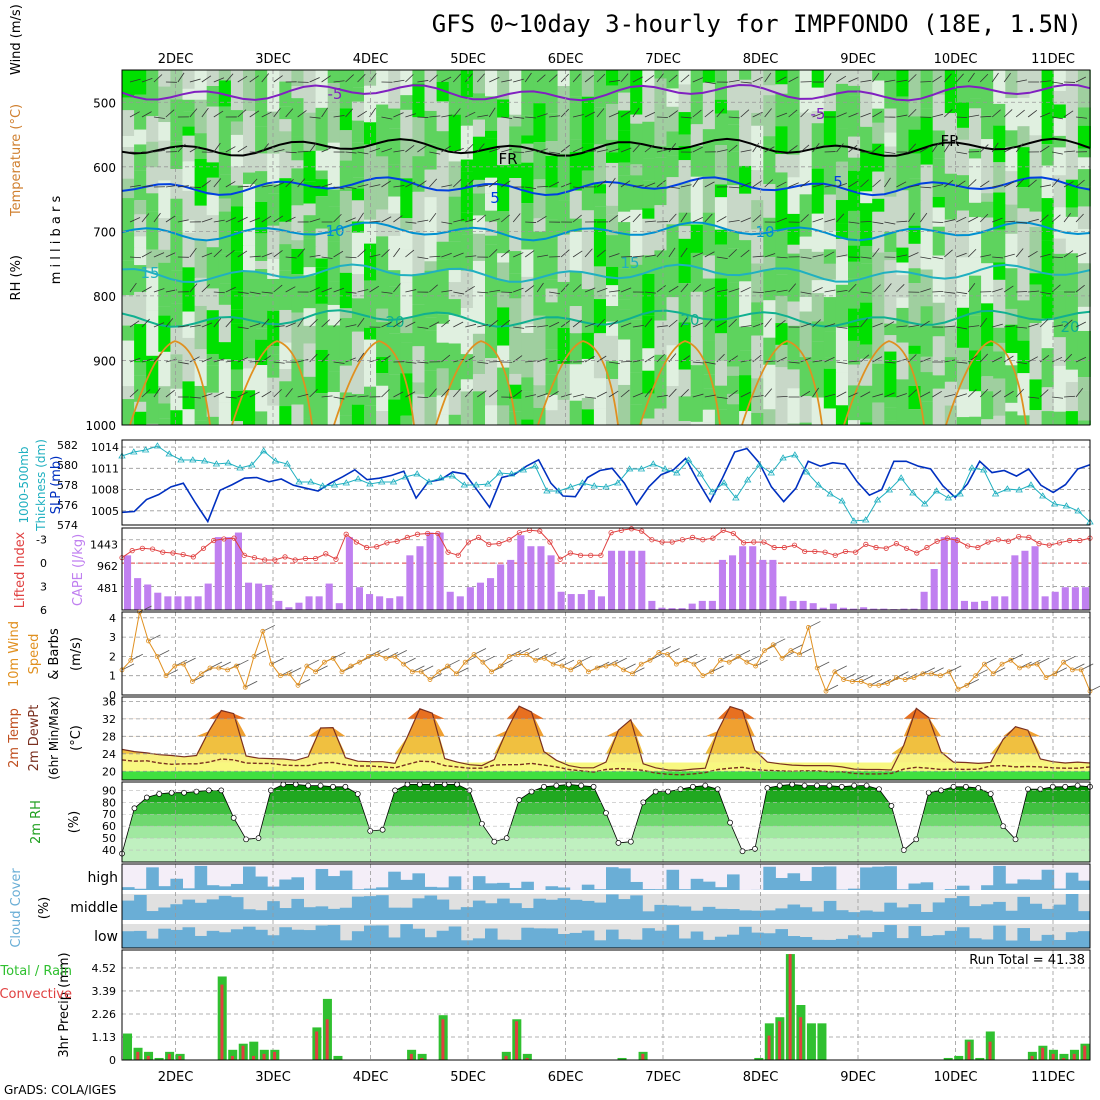 The image size is (1100, 1100). Describe the element at coordinates (112, 1060) in the screenshot. I see `precip-tick-label: 0` at that location.